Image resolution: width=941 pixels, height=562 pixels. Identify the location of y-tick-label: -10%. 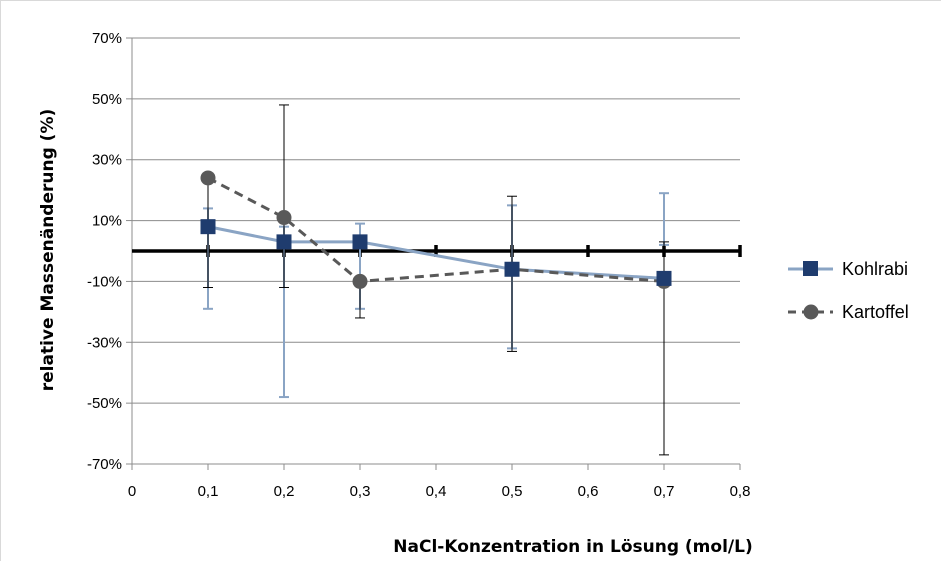
(104, 281).